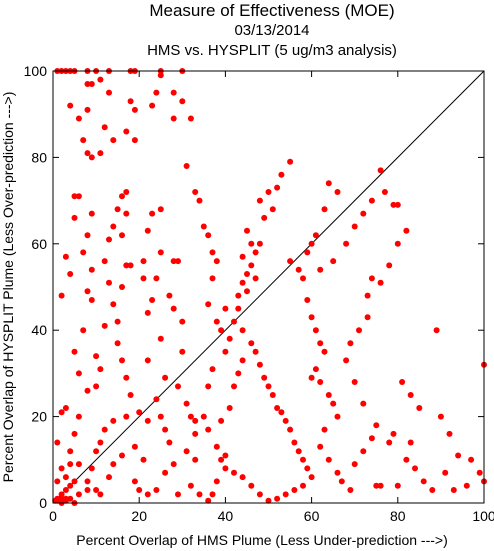  I want to click on chart-date: 03/13/2014, so click(271, 30).